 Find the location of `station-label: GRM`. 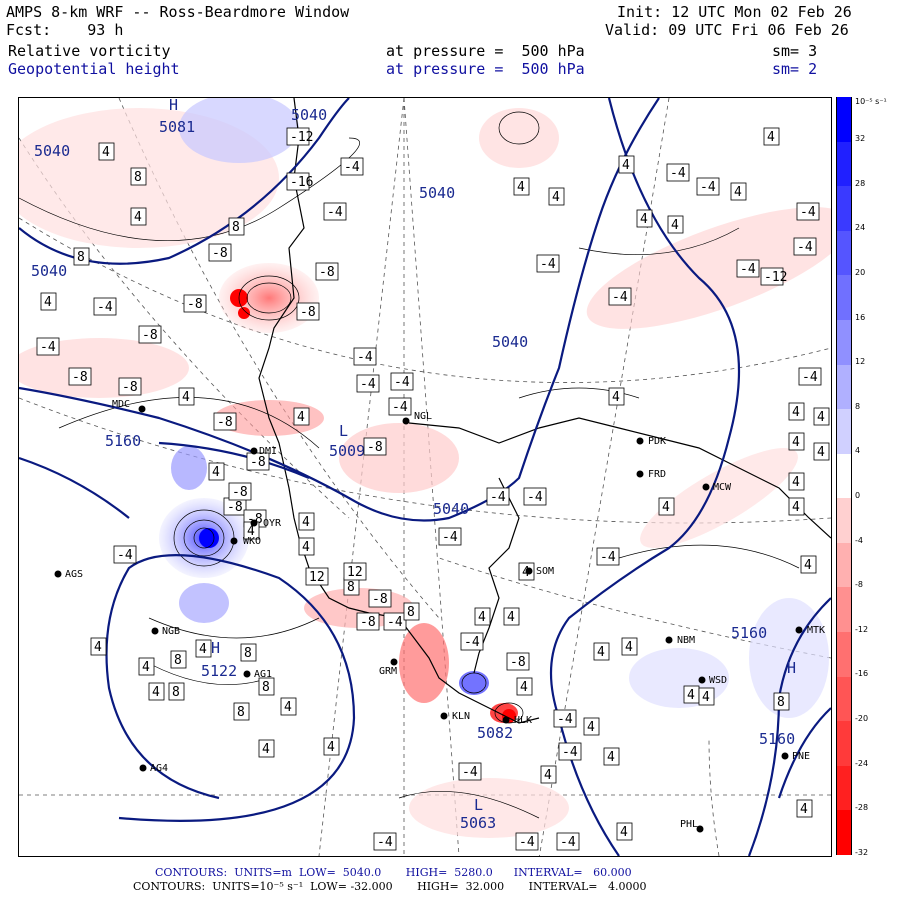

station-label: GRM is located at coordinates (388, 671).